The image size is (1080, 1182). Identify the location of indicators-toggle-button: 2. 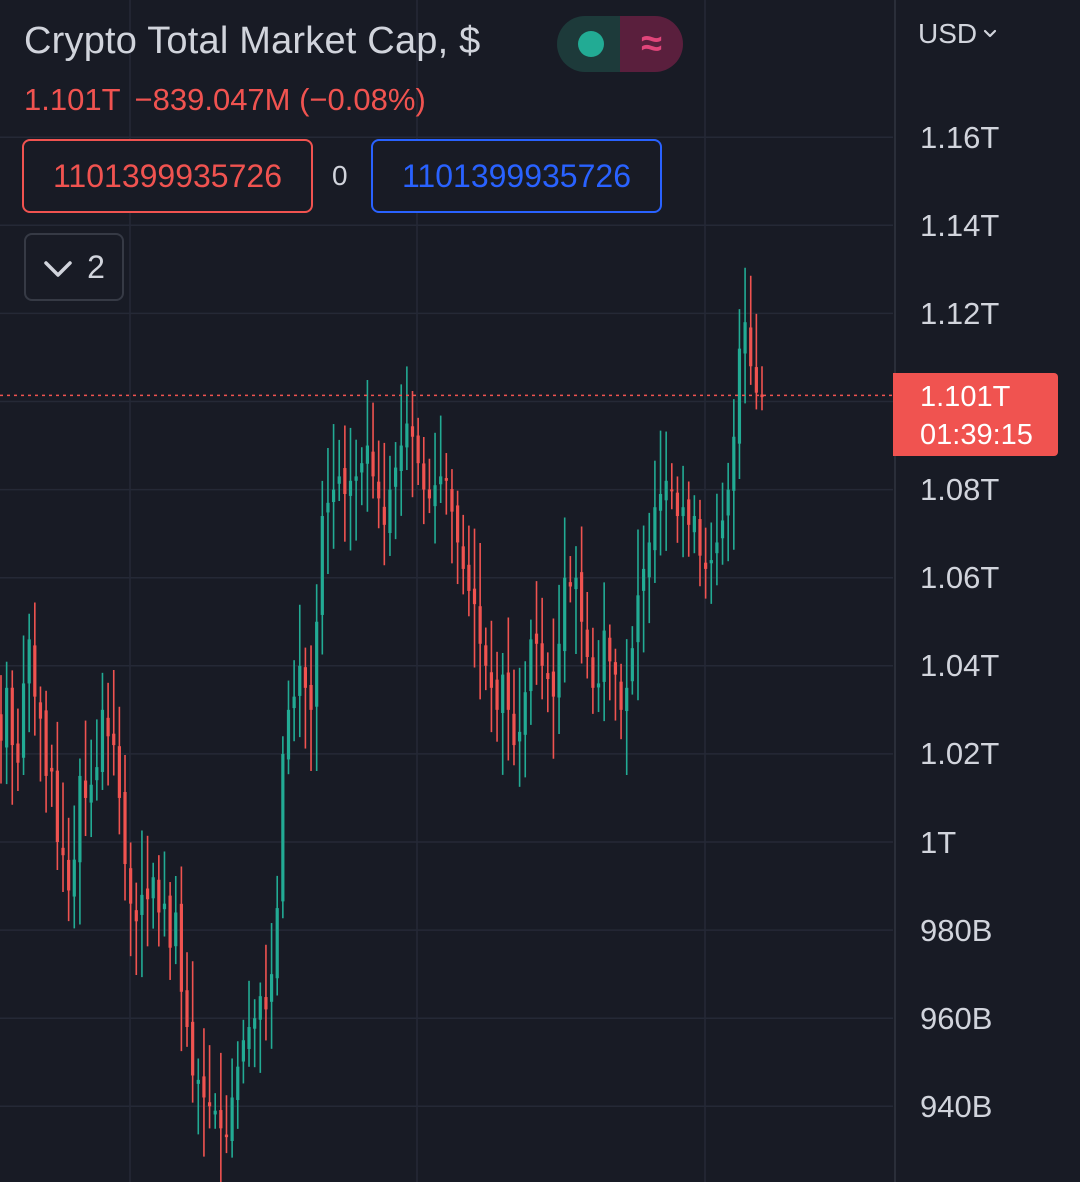
(74, 267).